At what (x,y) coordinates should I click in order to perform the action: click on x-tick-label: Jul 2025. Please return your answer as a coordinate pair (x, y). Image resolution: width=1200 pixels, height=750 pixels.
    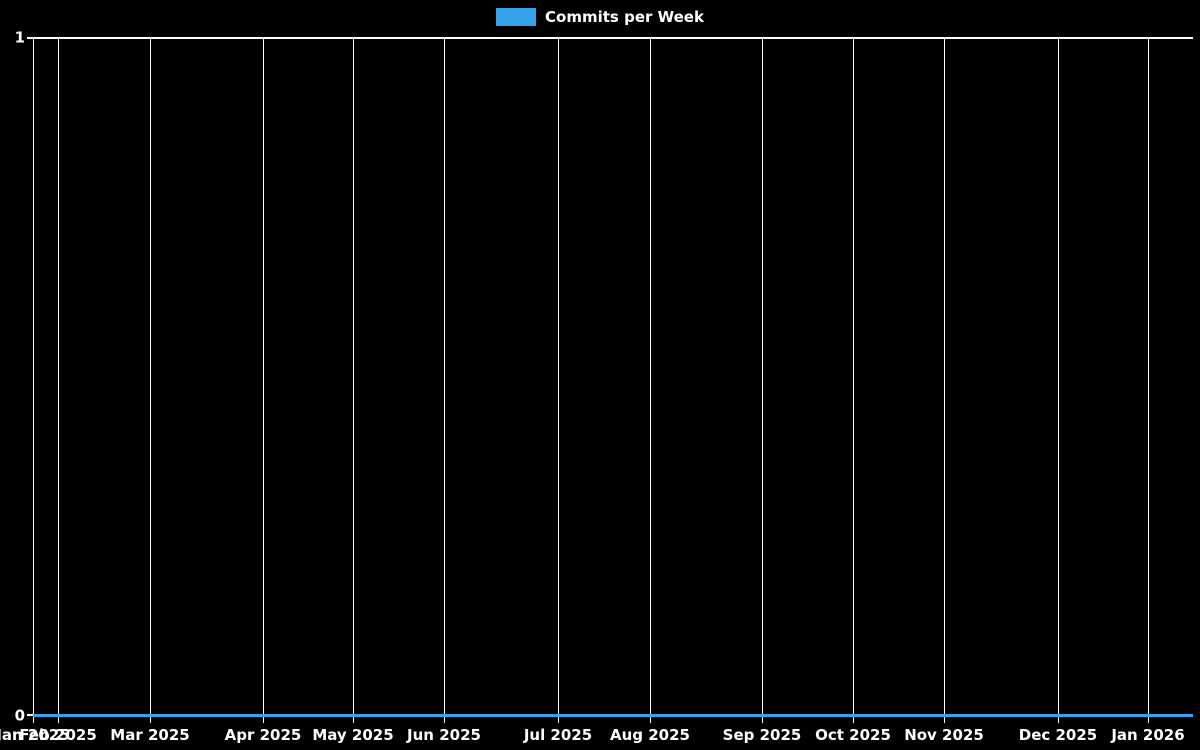
    Looking at the image, I should click on (558, 735).